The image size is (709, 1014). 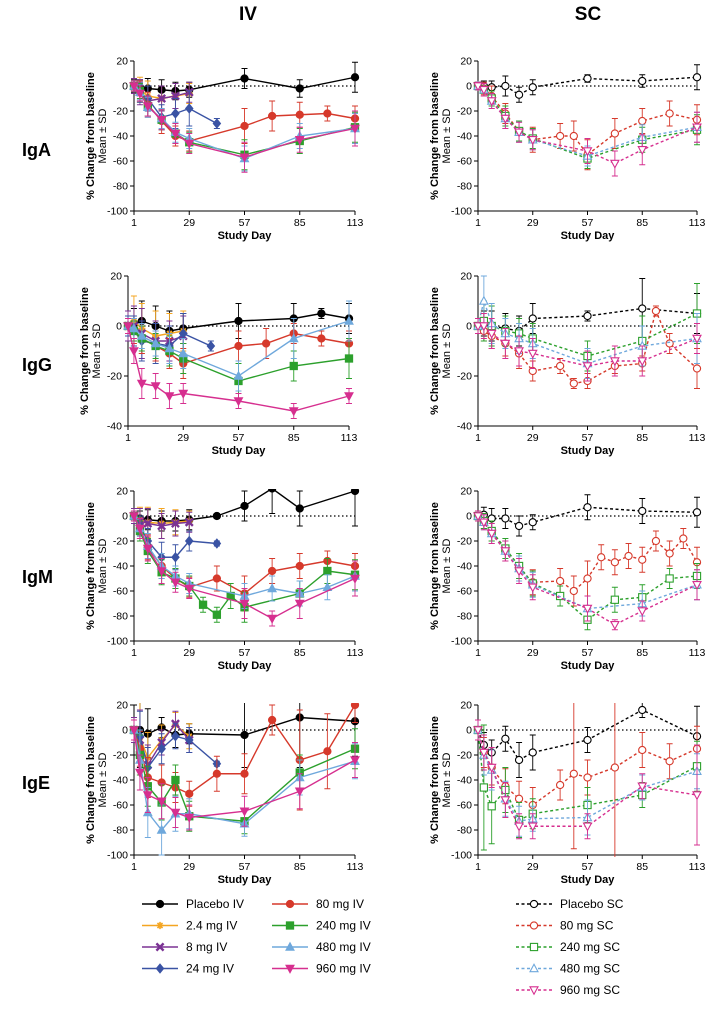 I want to click on x-tick-label: 113, so click(x=697, y=223).